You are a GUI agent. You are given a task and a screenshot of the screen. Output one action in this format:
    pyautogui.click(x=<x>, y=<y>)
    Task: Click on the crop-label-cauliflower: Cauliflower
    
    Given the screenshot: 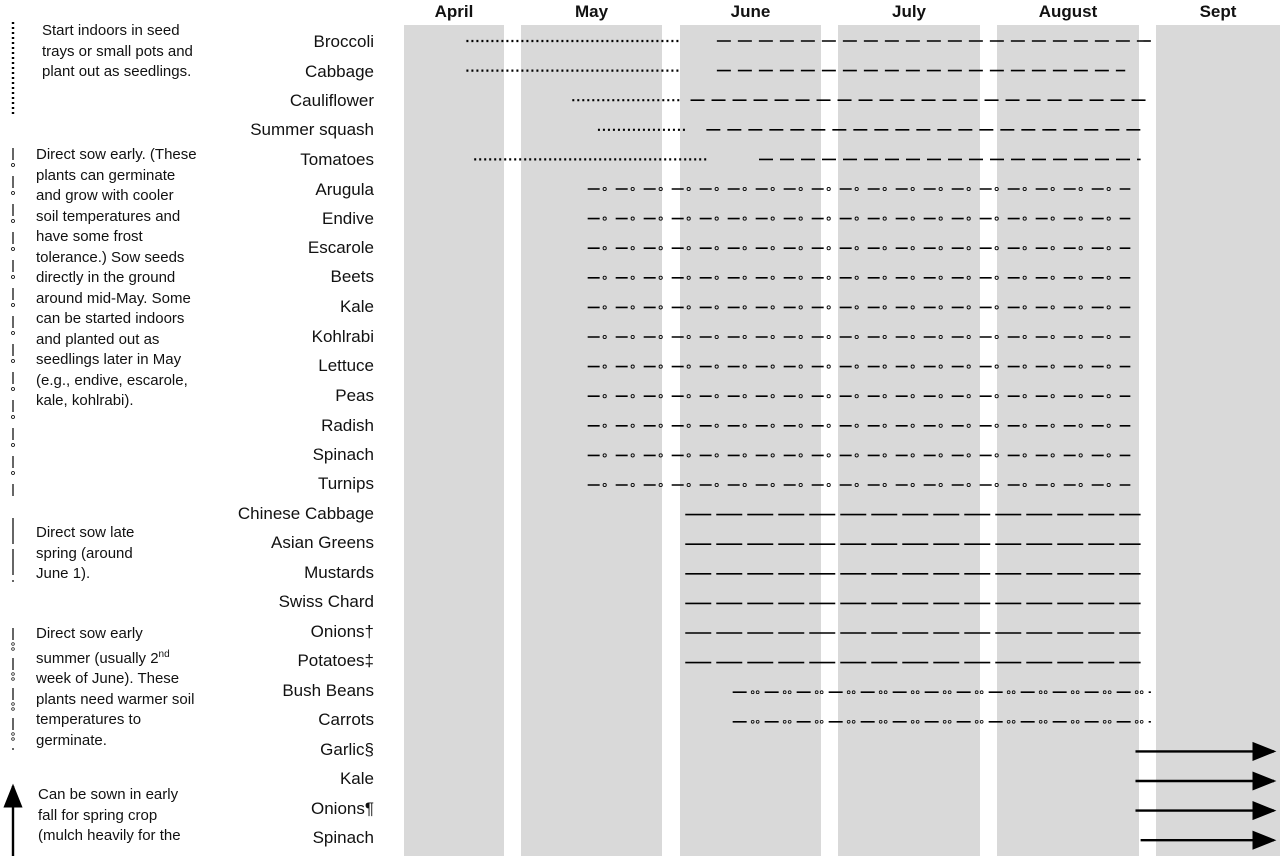 What is the action you would take?
    pyautogui.click(x=331, y=100)
    